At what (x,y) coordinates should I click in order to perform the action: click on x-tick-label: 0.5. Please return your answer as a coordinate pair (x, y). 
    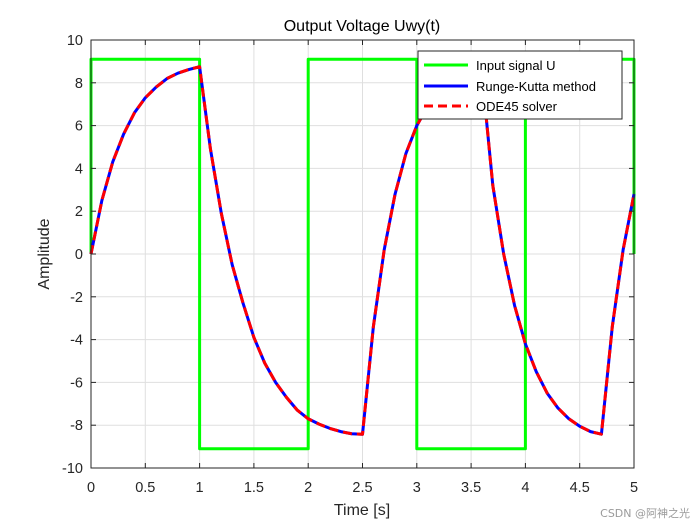
    Looking at the image, I should click on (145, 488).